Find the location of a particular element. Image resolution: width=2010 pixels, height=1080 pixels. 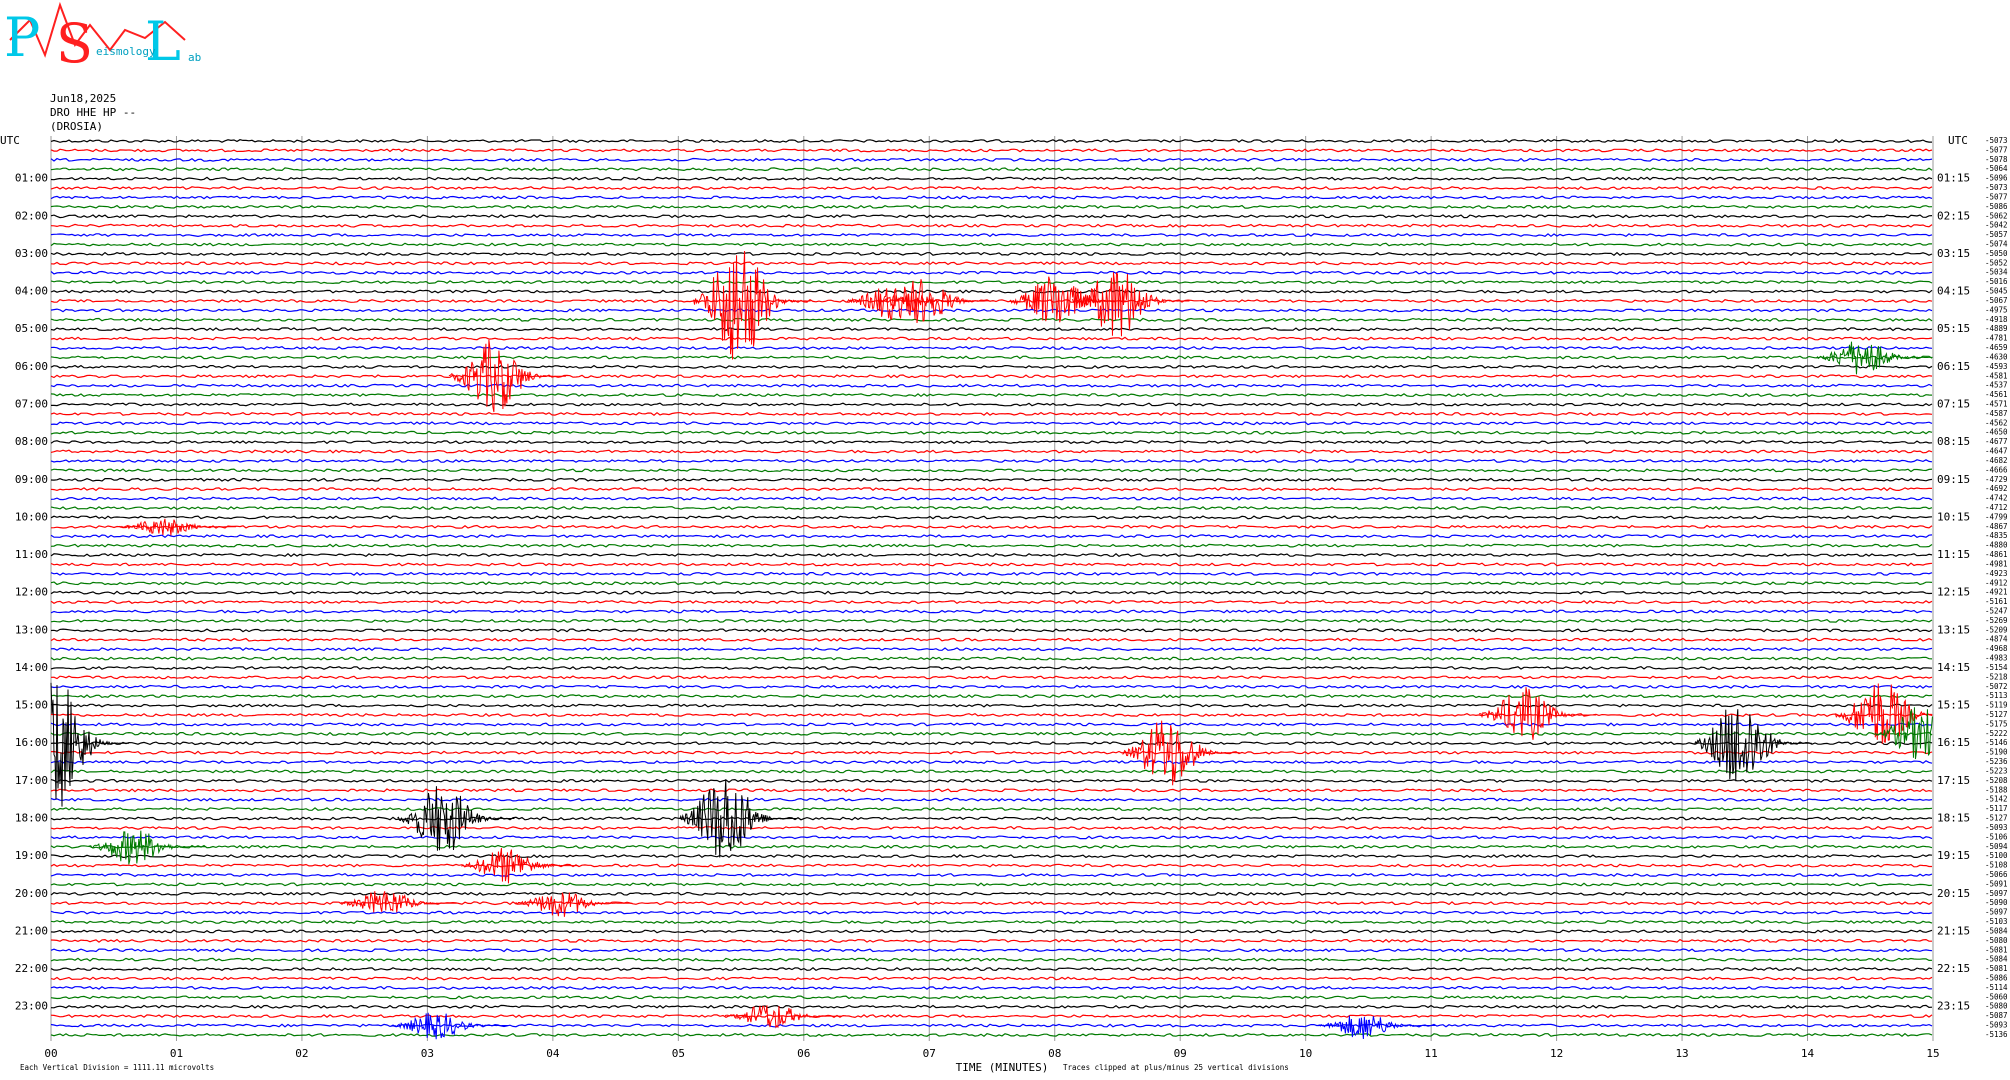

x-tick-label: 09 is located at coordinates (1180, 1053).